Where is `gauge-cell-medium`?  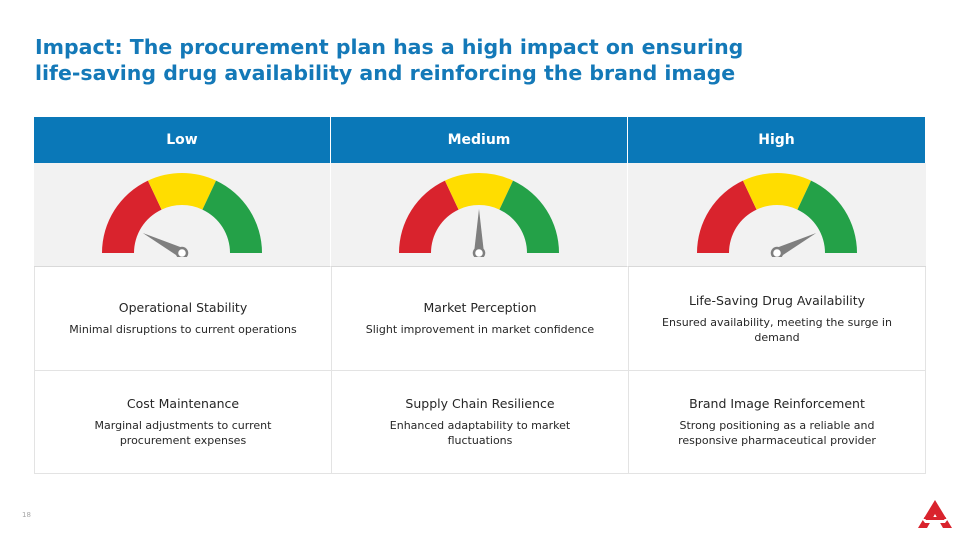
gauge-cell-medium is located at coordinates (479, 215).